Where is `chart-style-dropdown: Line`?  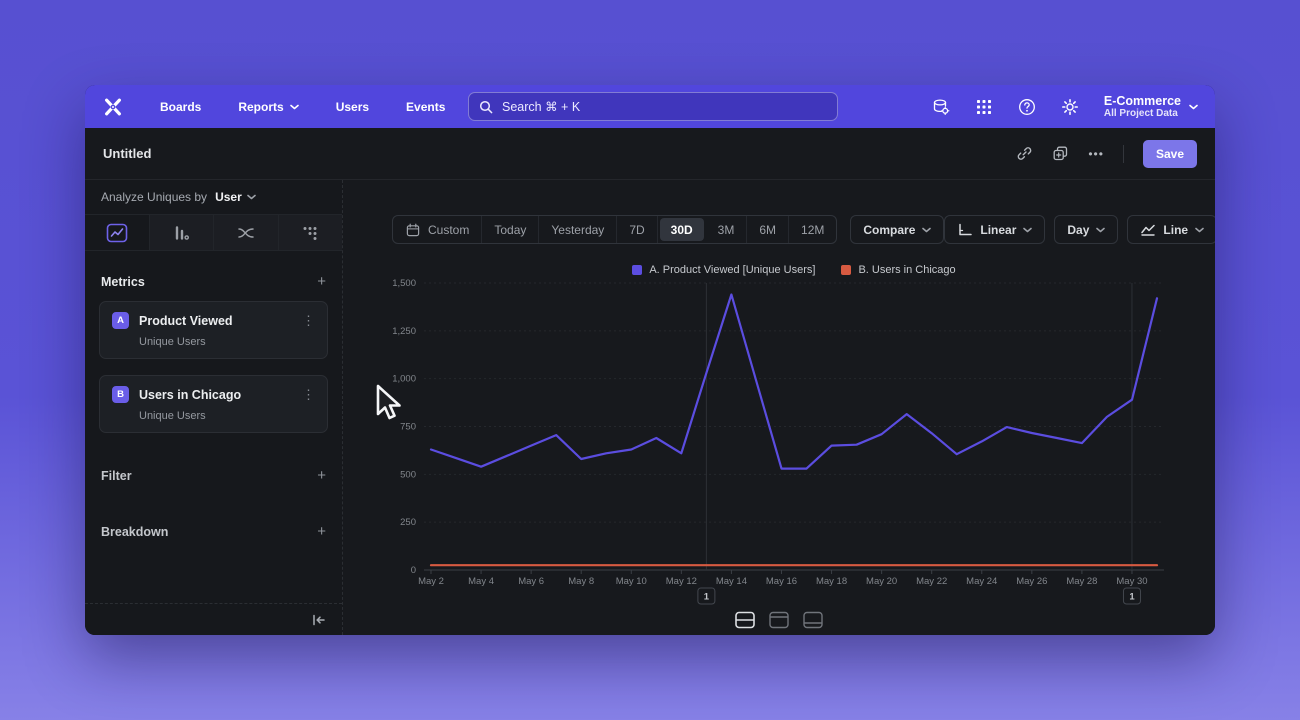
chart-style-dropdown: Line is located at coordinates (1171, 229).